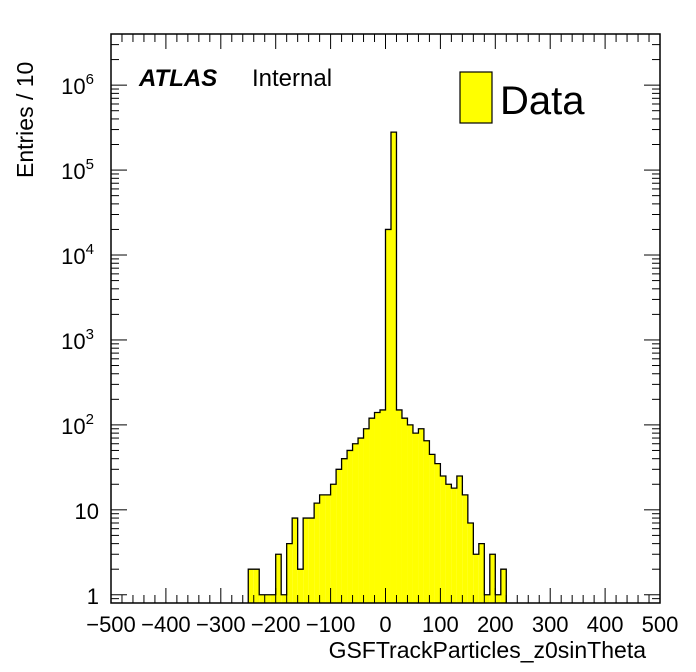 The height and width of the screenshot is (672, 696). What do you see at coordinates (488, 650) in the screenshot?
I see `x-axis-title: GSFTrackParticles_z0sinTheta` at bounding box center [488, 650].